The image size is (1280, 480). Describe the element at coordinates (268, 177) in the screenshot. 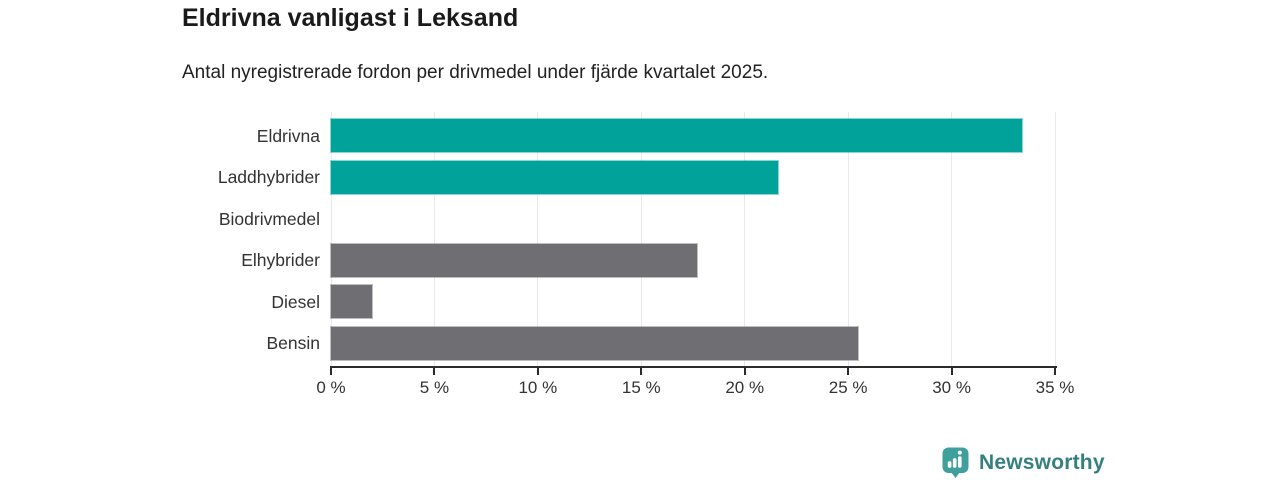

I see `category-label: Laddhybrider` at that location.